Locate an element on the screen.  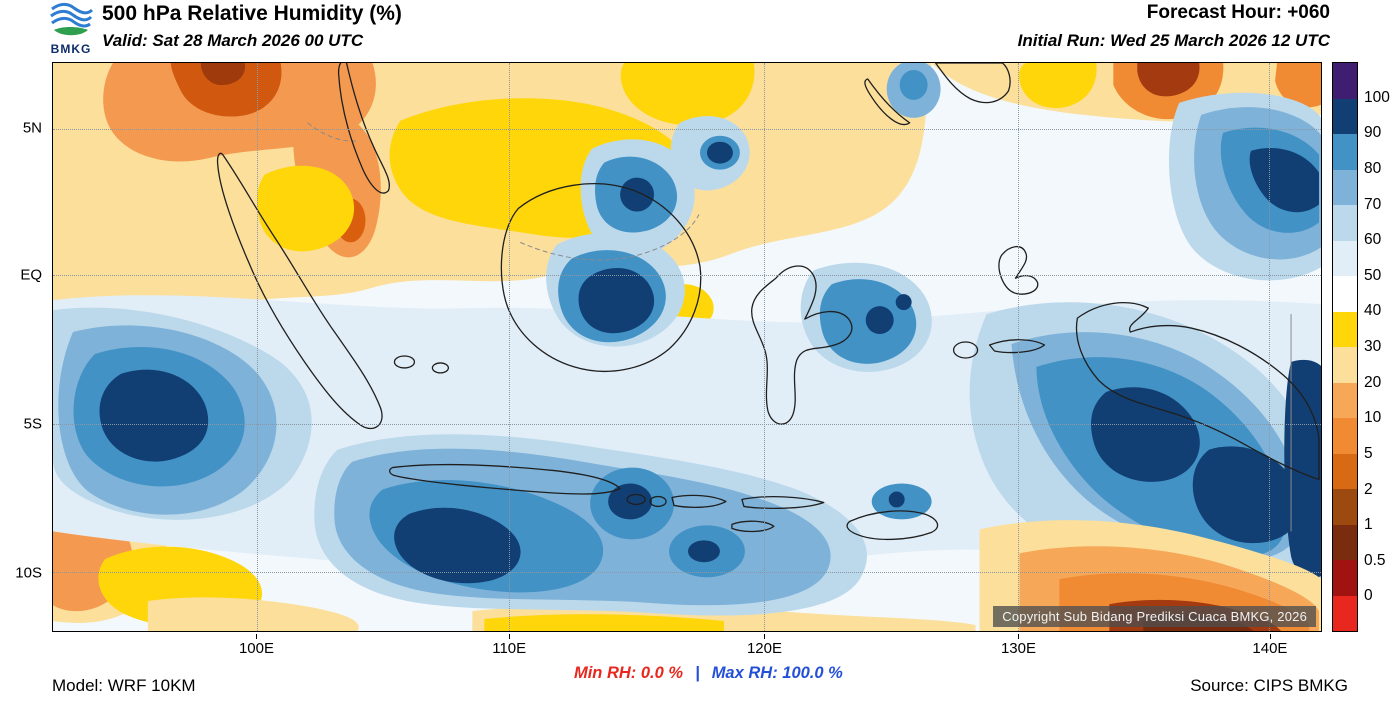
lon-tick-label: 100E is located at coordinates (256, 648).